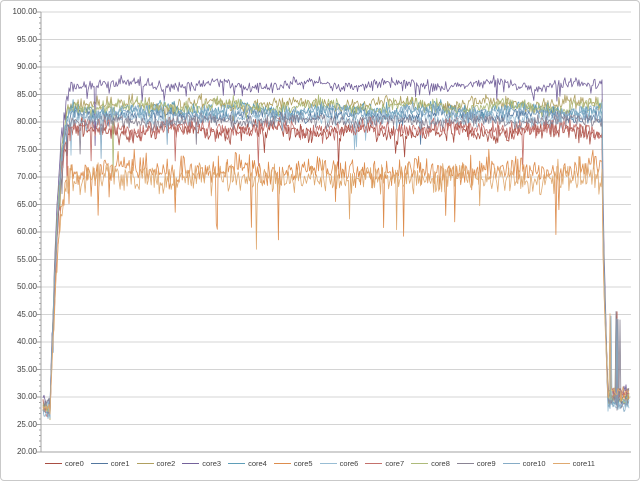 This screenshot has height=481, width=640. I want to click on y-axis-tick-label: 65.00, so click(26, 204).